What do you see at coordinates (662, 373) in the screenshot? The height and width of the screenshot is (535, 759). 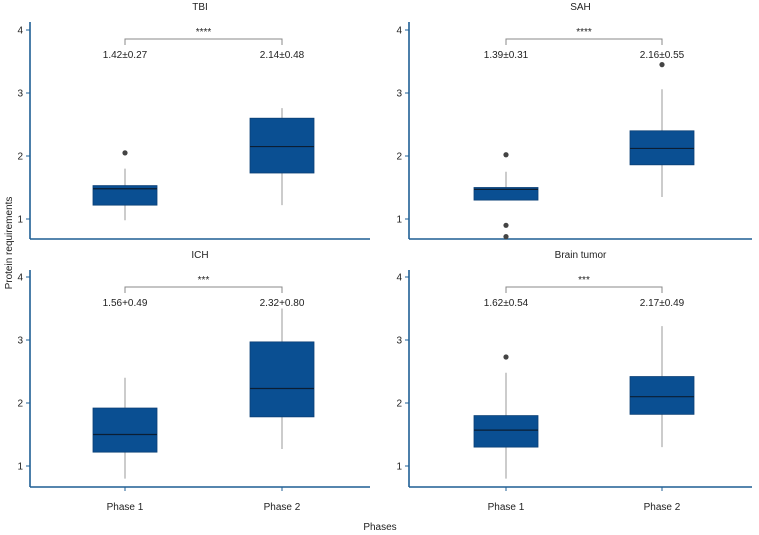 I see `box-phase-2: 2.17±0.49` at bounding box center [662, 373].